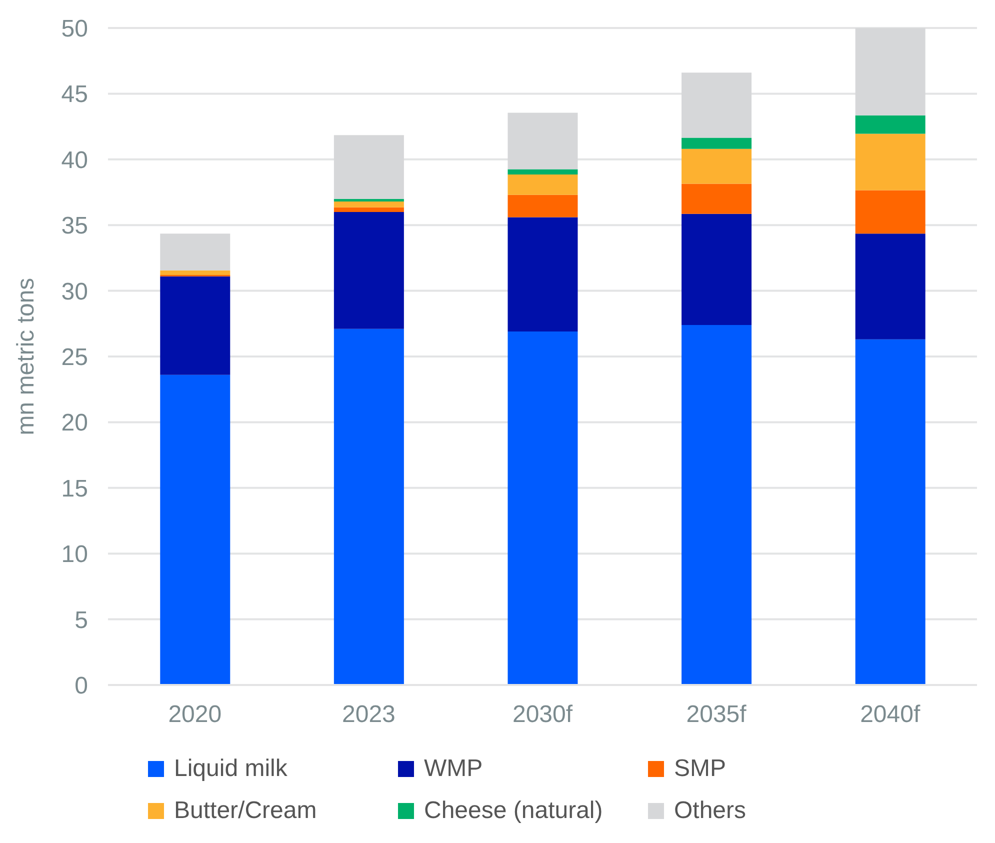  I want to click on x-tick-label: 2023, so click(369, 714).